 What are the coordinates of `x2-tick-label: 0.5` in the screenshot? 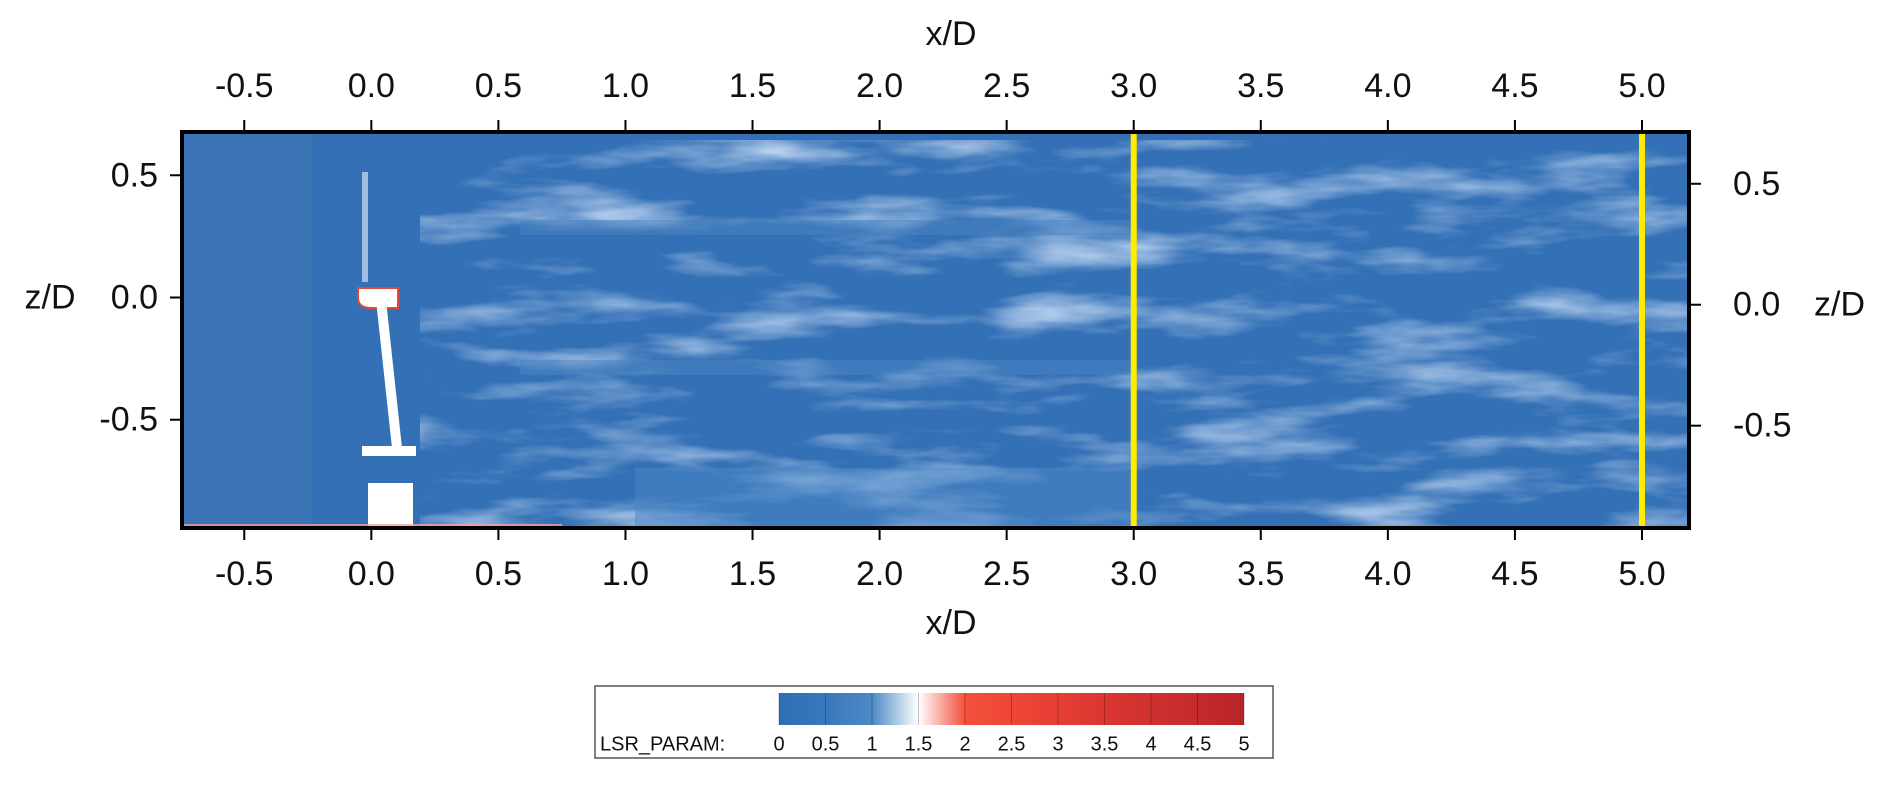 It's located at (498, 86).